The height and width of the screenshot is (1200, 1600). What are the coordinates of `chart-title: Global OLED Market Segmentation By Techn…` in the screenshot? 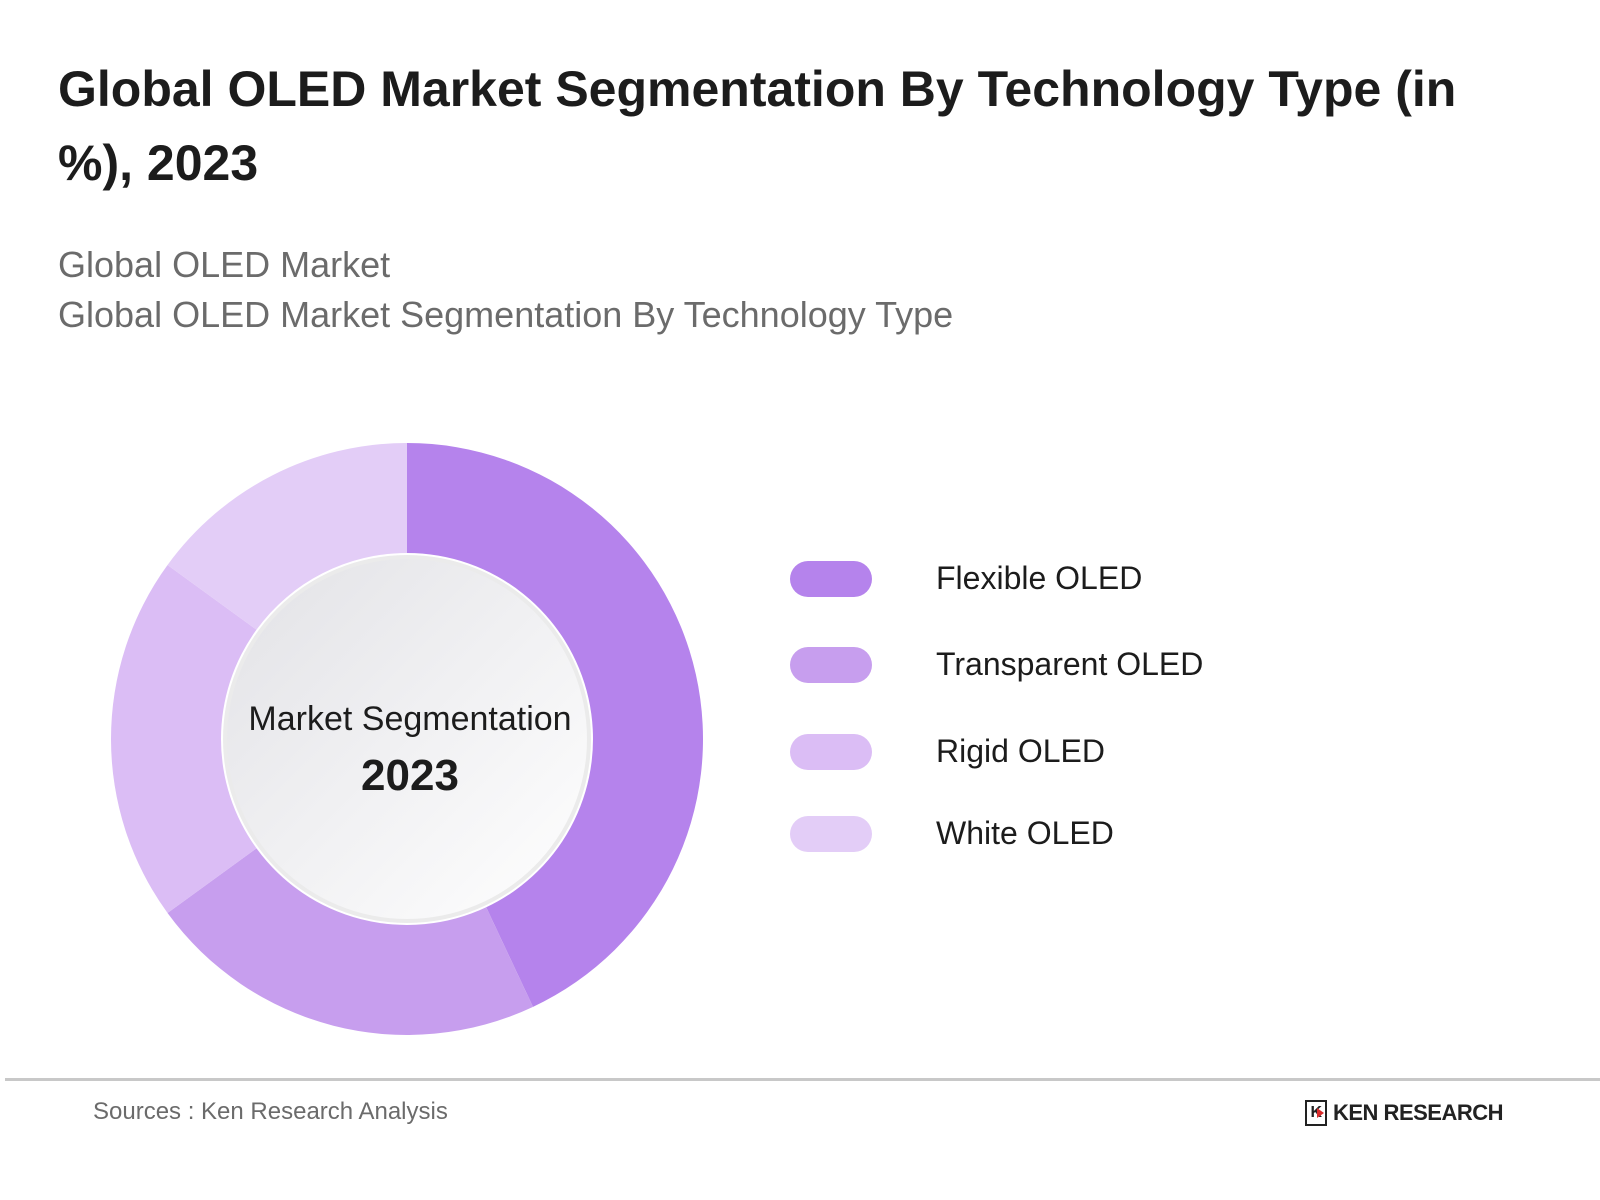 It's located at (757, 126).